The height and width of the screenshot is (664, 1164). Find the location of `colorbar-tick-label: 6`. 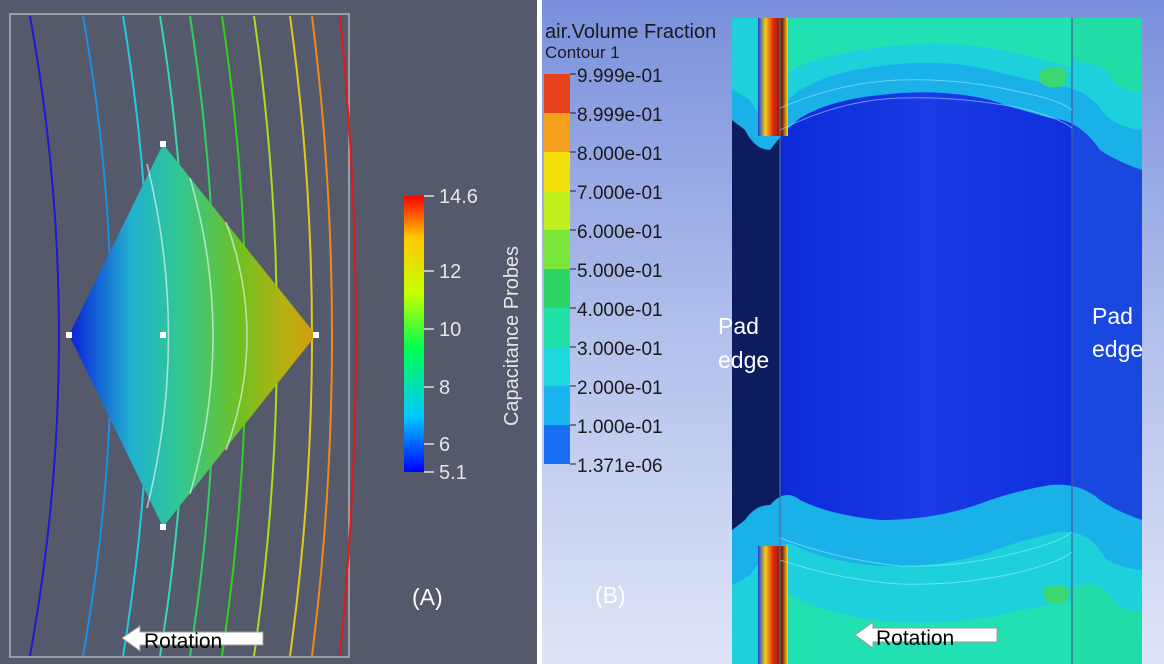

colorbar-tick-label: 6 is located at coordinates (444, 445).